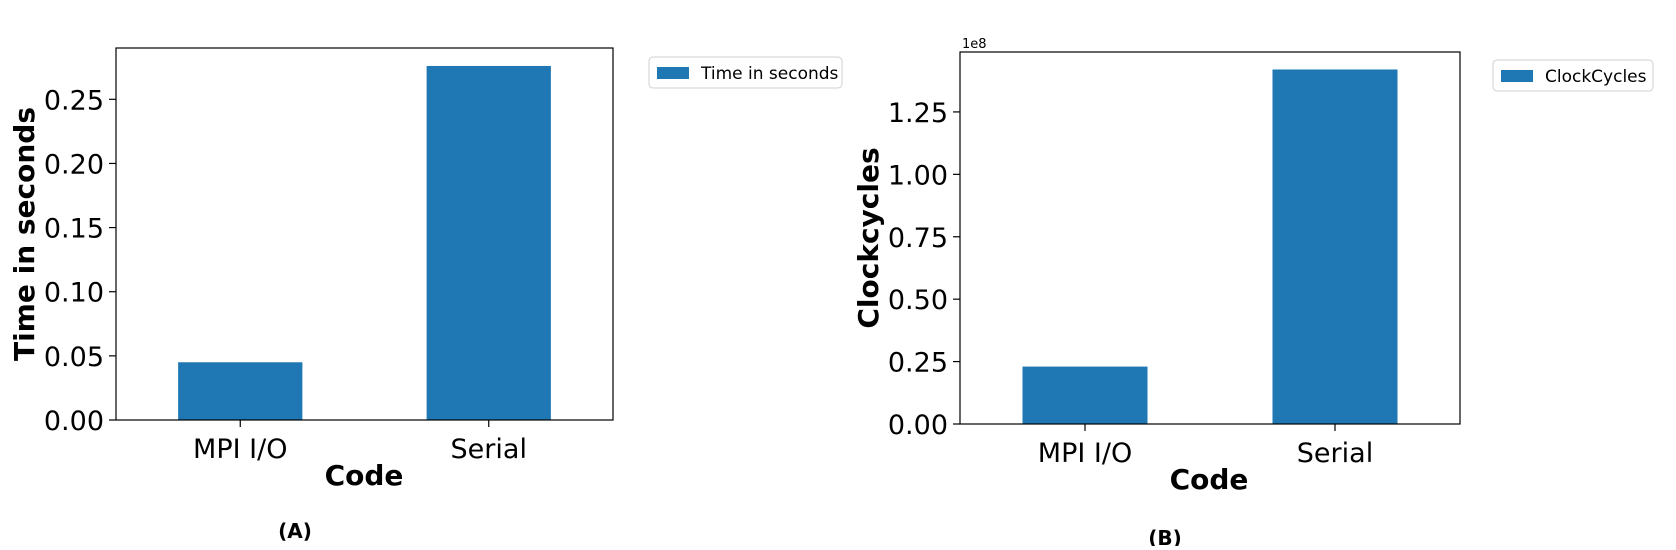  Describe the element at coordinates (74, 293) in the screenshot. I see `y-tick-label: 0.10` at that location.